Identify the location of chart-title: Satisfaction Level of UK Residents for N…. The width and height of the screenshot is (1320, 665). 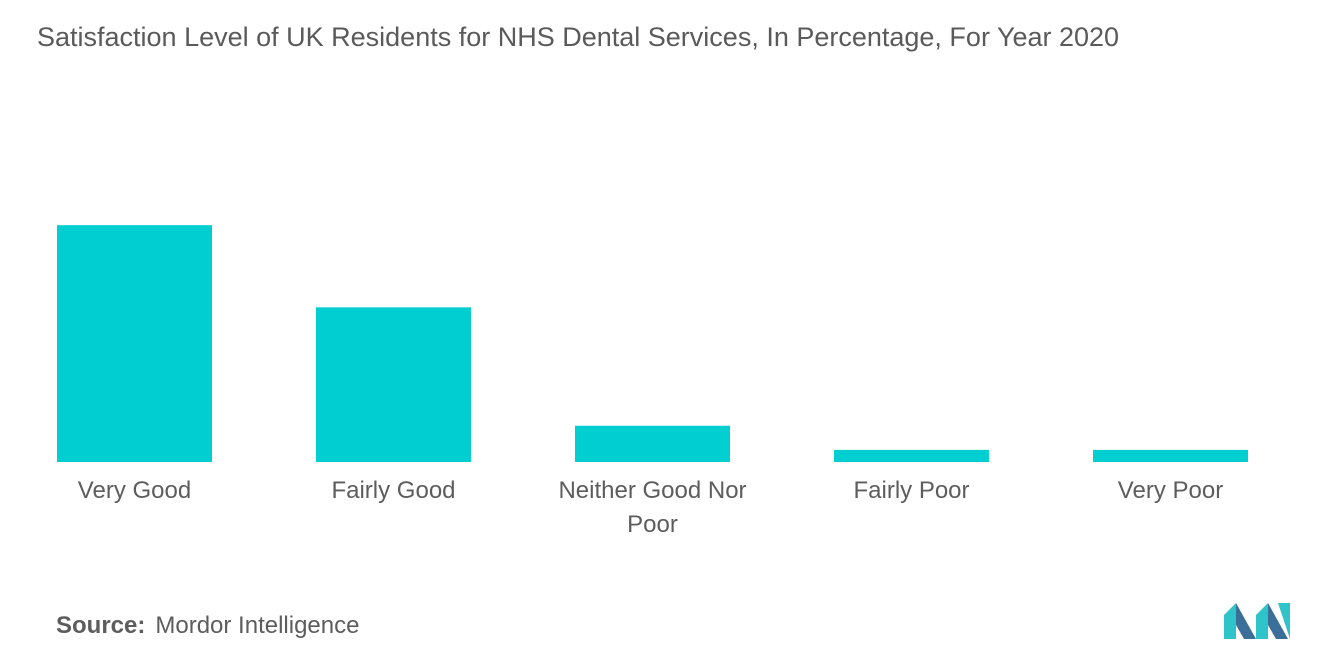
(578, 37).